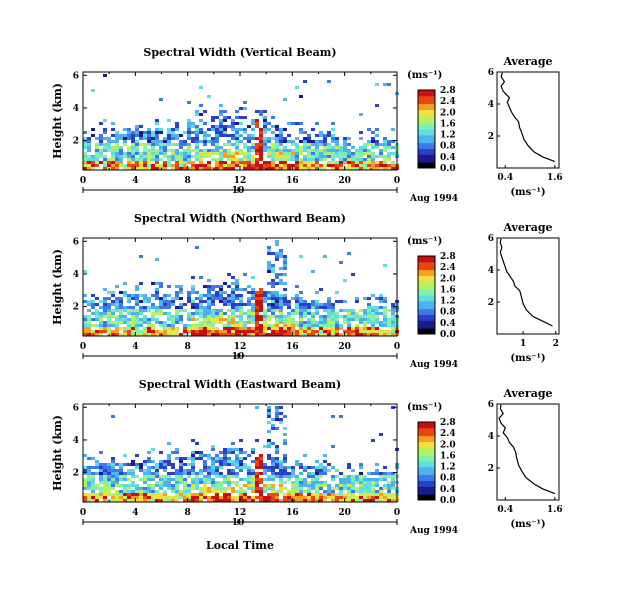  I want to click on x-tick-label: 8, so click(188, 347).